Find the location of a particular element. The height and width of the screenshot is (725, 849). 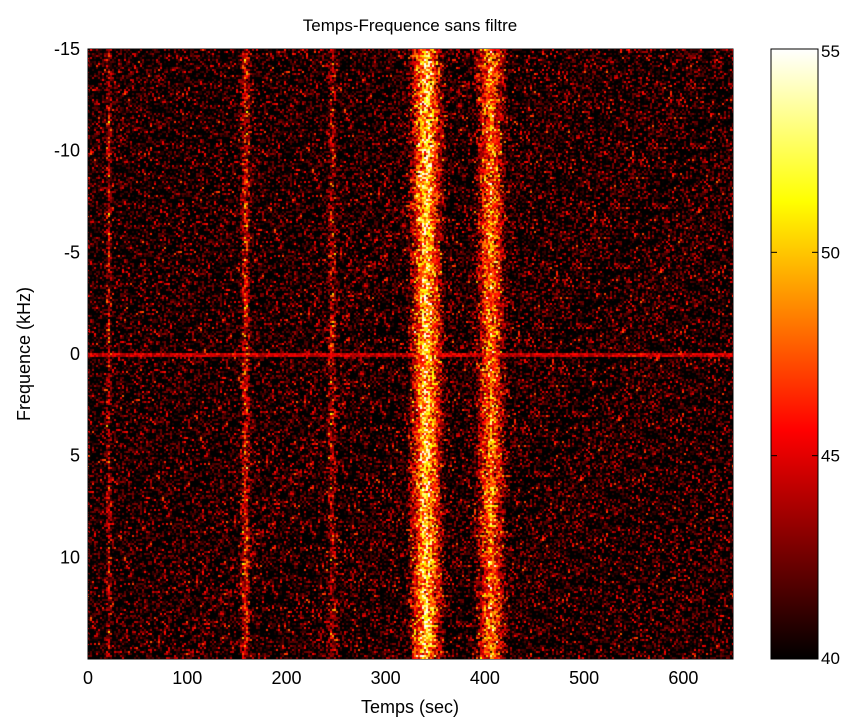

x-tick-label: 200 is located at coordinates (286, 678).